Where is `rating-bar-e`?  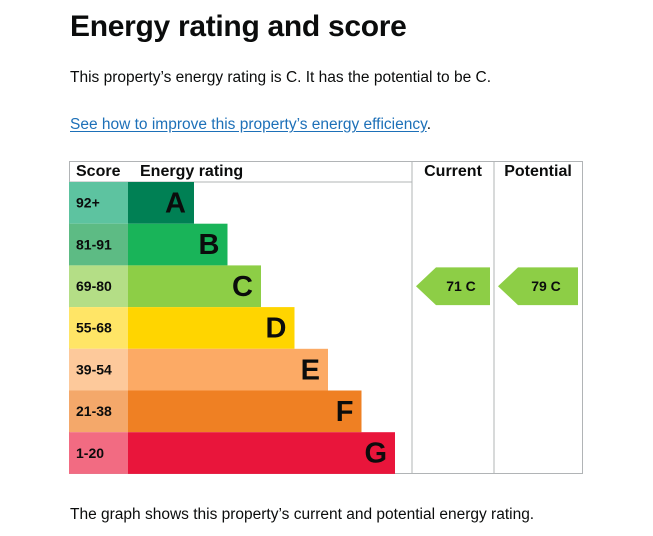
rating-bar-e is located at coordinates (228, 369).